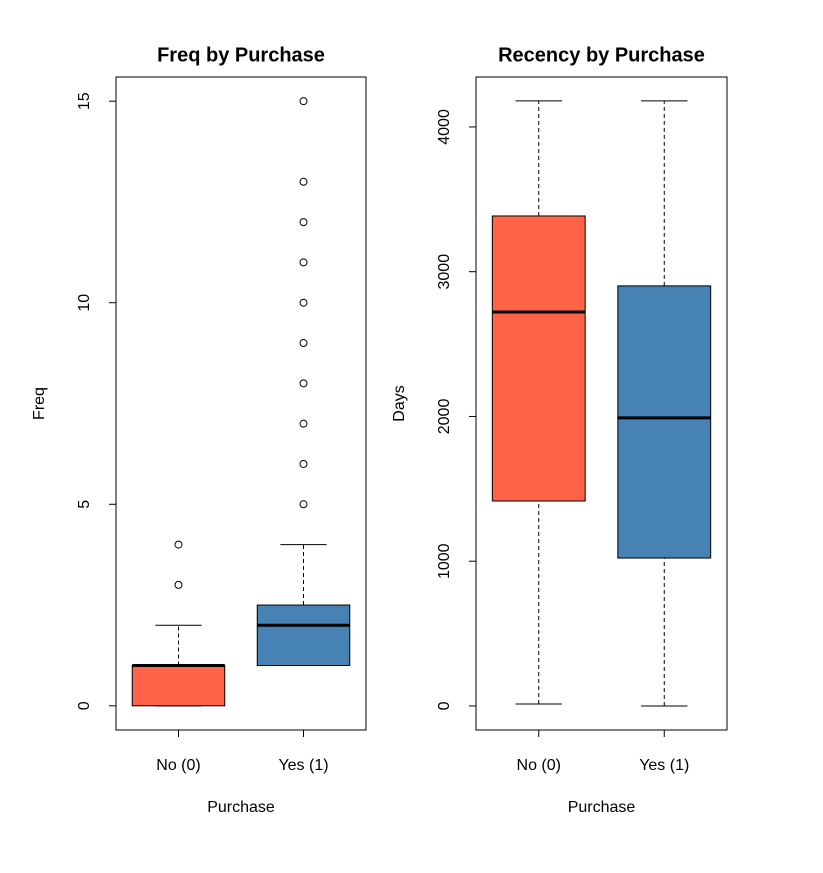  Describe the element at coordinates (84, 101) in the screenshot. I see `y-tick-label: 15` at that location.